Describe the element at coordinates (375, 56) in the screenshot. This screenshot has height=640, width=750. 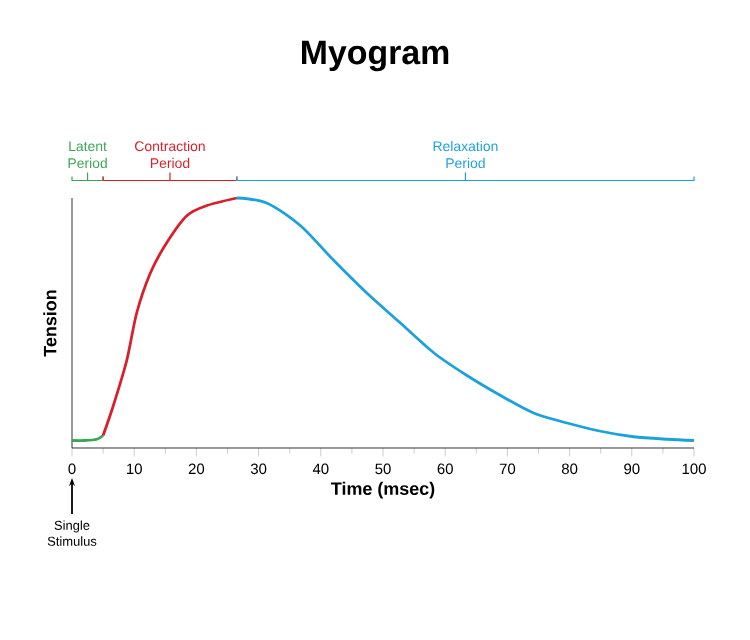
I see `chart-title: Myogram` at that location.